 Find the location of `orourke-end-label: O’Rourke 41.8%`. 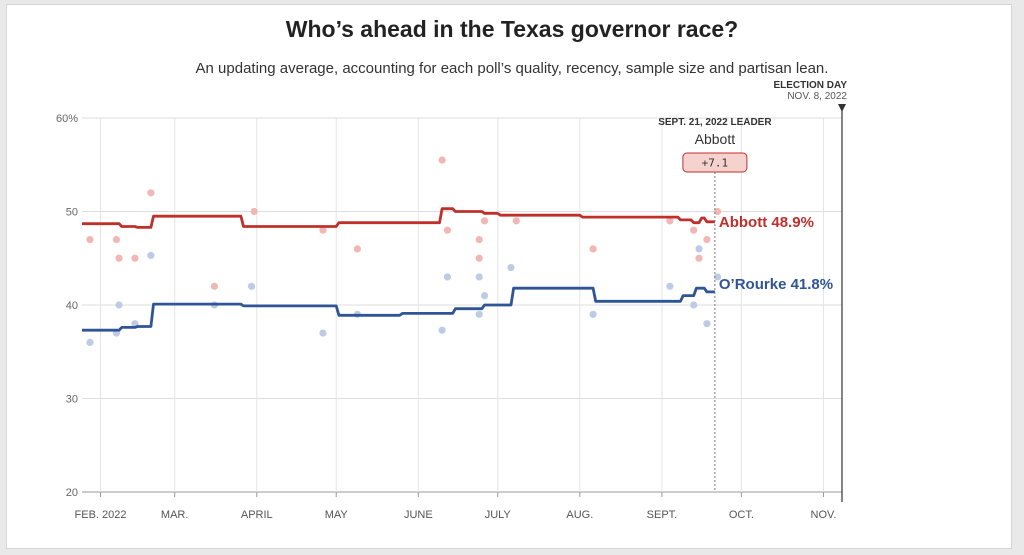

orourke-end-label: O’Rourke 41.8% is located at coordinates (776, 284).